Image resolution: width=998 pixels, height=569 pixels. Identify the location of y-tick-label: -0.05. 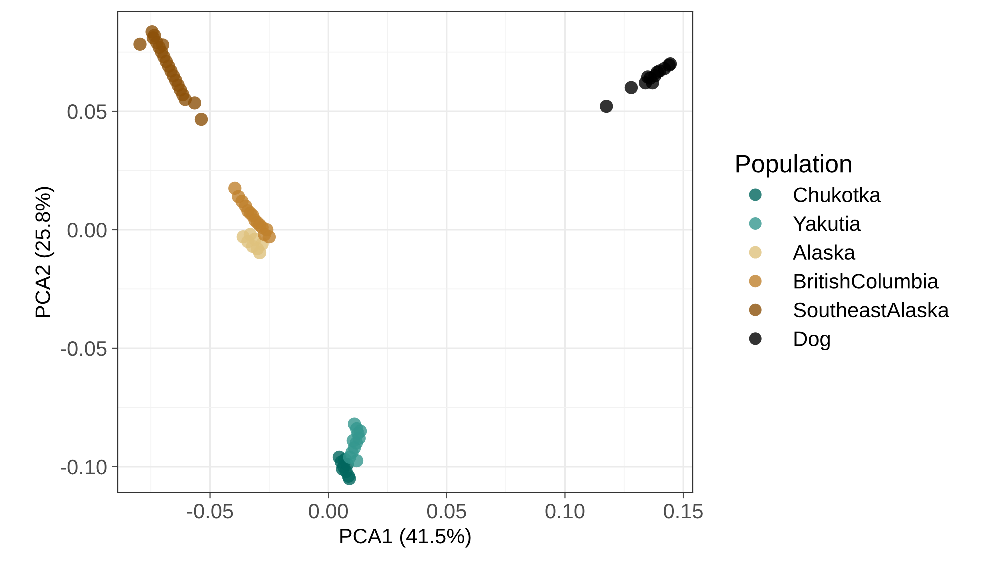
(84, 348).